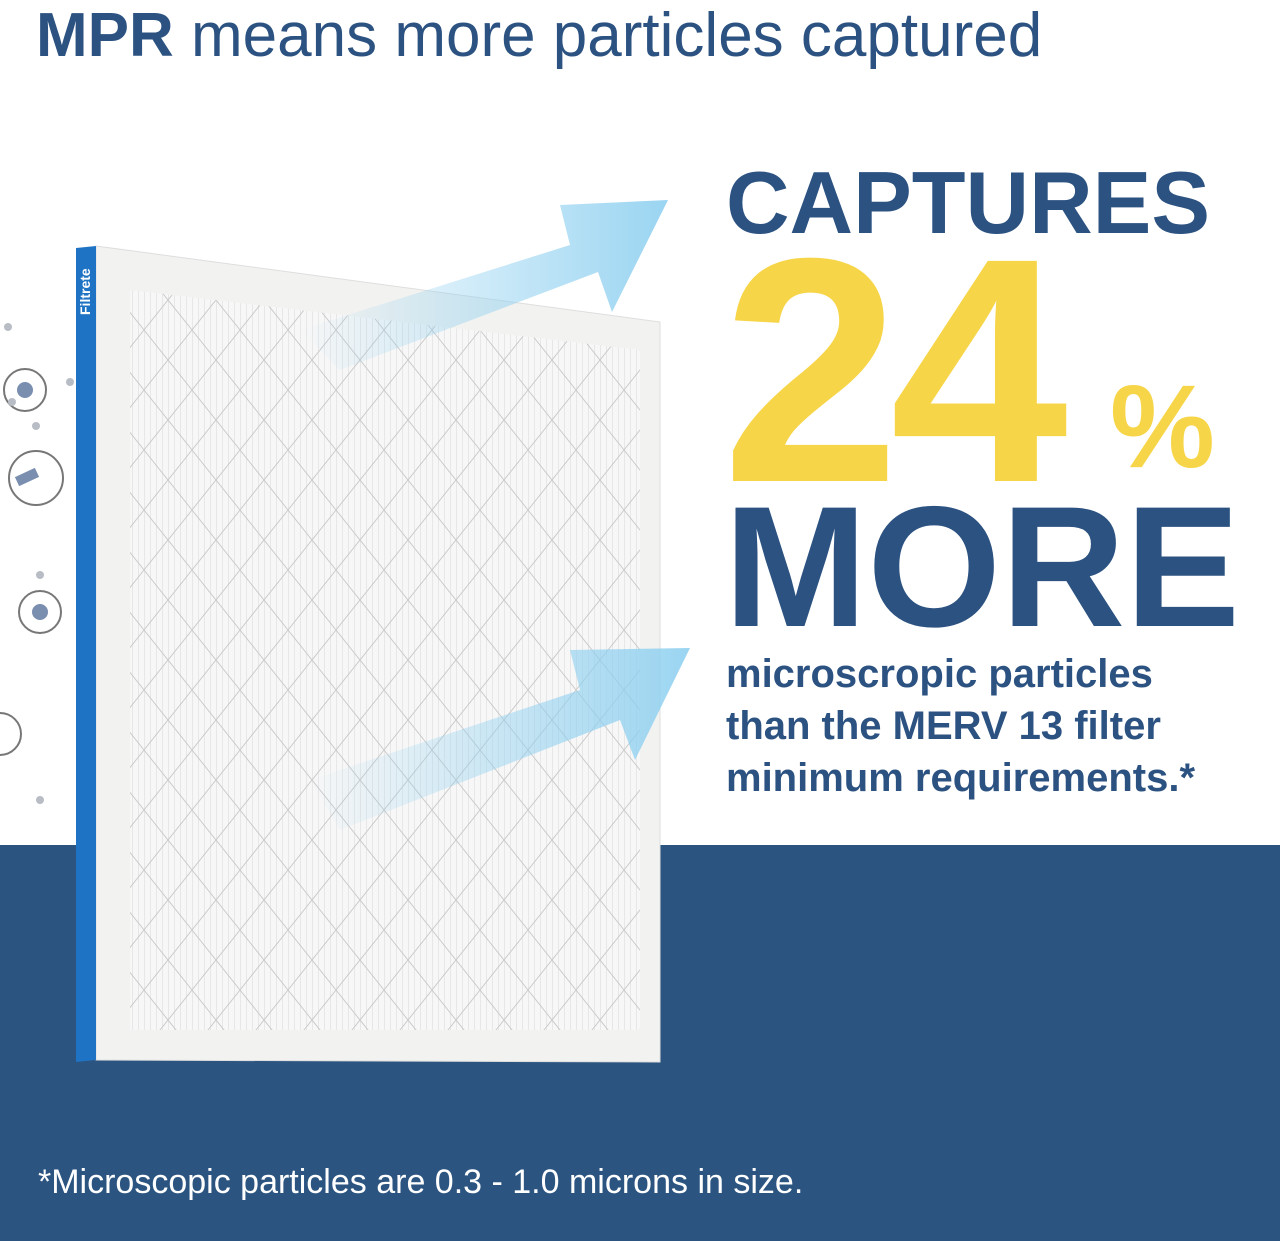 The width and height of the screenshot is (1280, 1241). Describe the element at coordinates (982, 567) in the screenshot. I see `claim-more: MORE` at that location.